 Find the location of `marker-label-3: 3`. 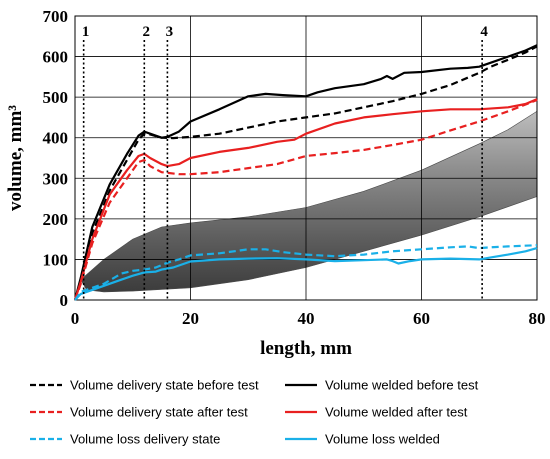

marker-label-3: 3 is located at coordinates (170, 32).